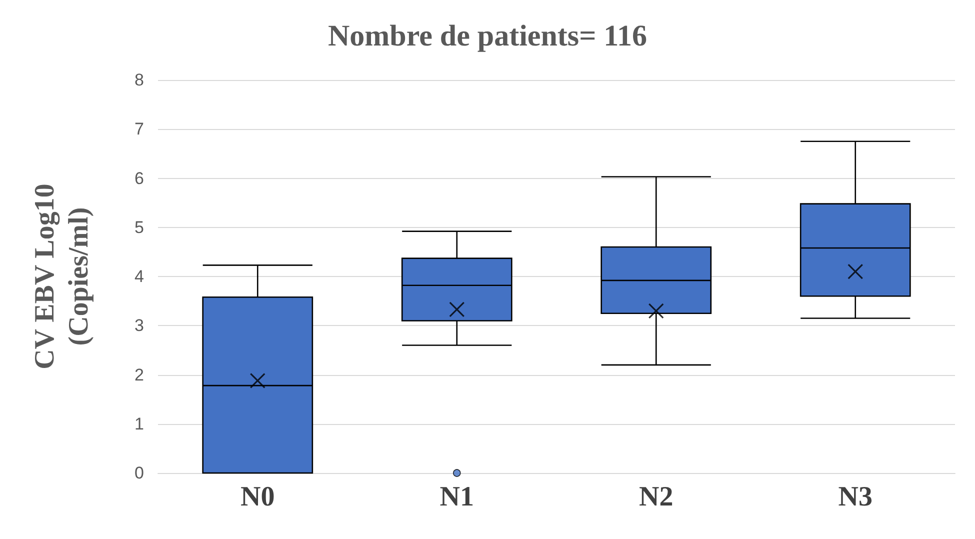  What do you see at coordinates (139, 374) in the screenshot?
I see `y-tick-label: 2` at bounding box center [139, 374].